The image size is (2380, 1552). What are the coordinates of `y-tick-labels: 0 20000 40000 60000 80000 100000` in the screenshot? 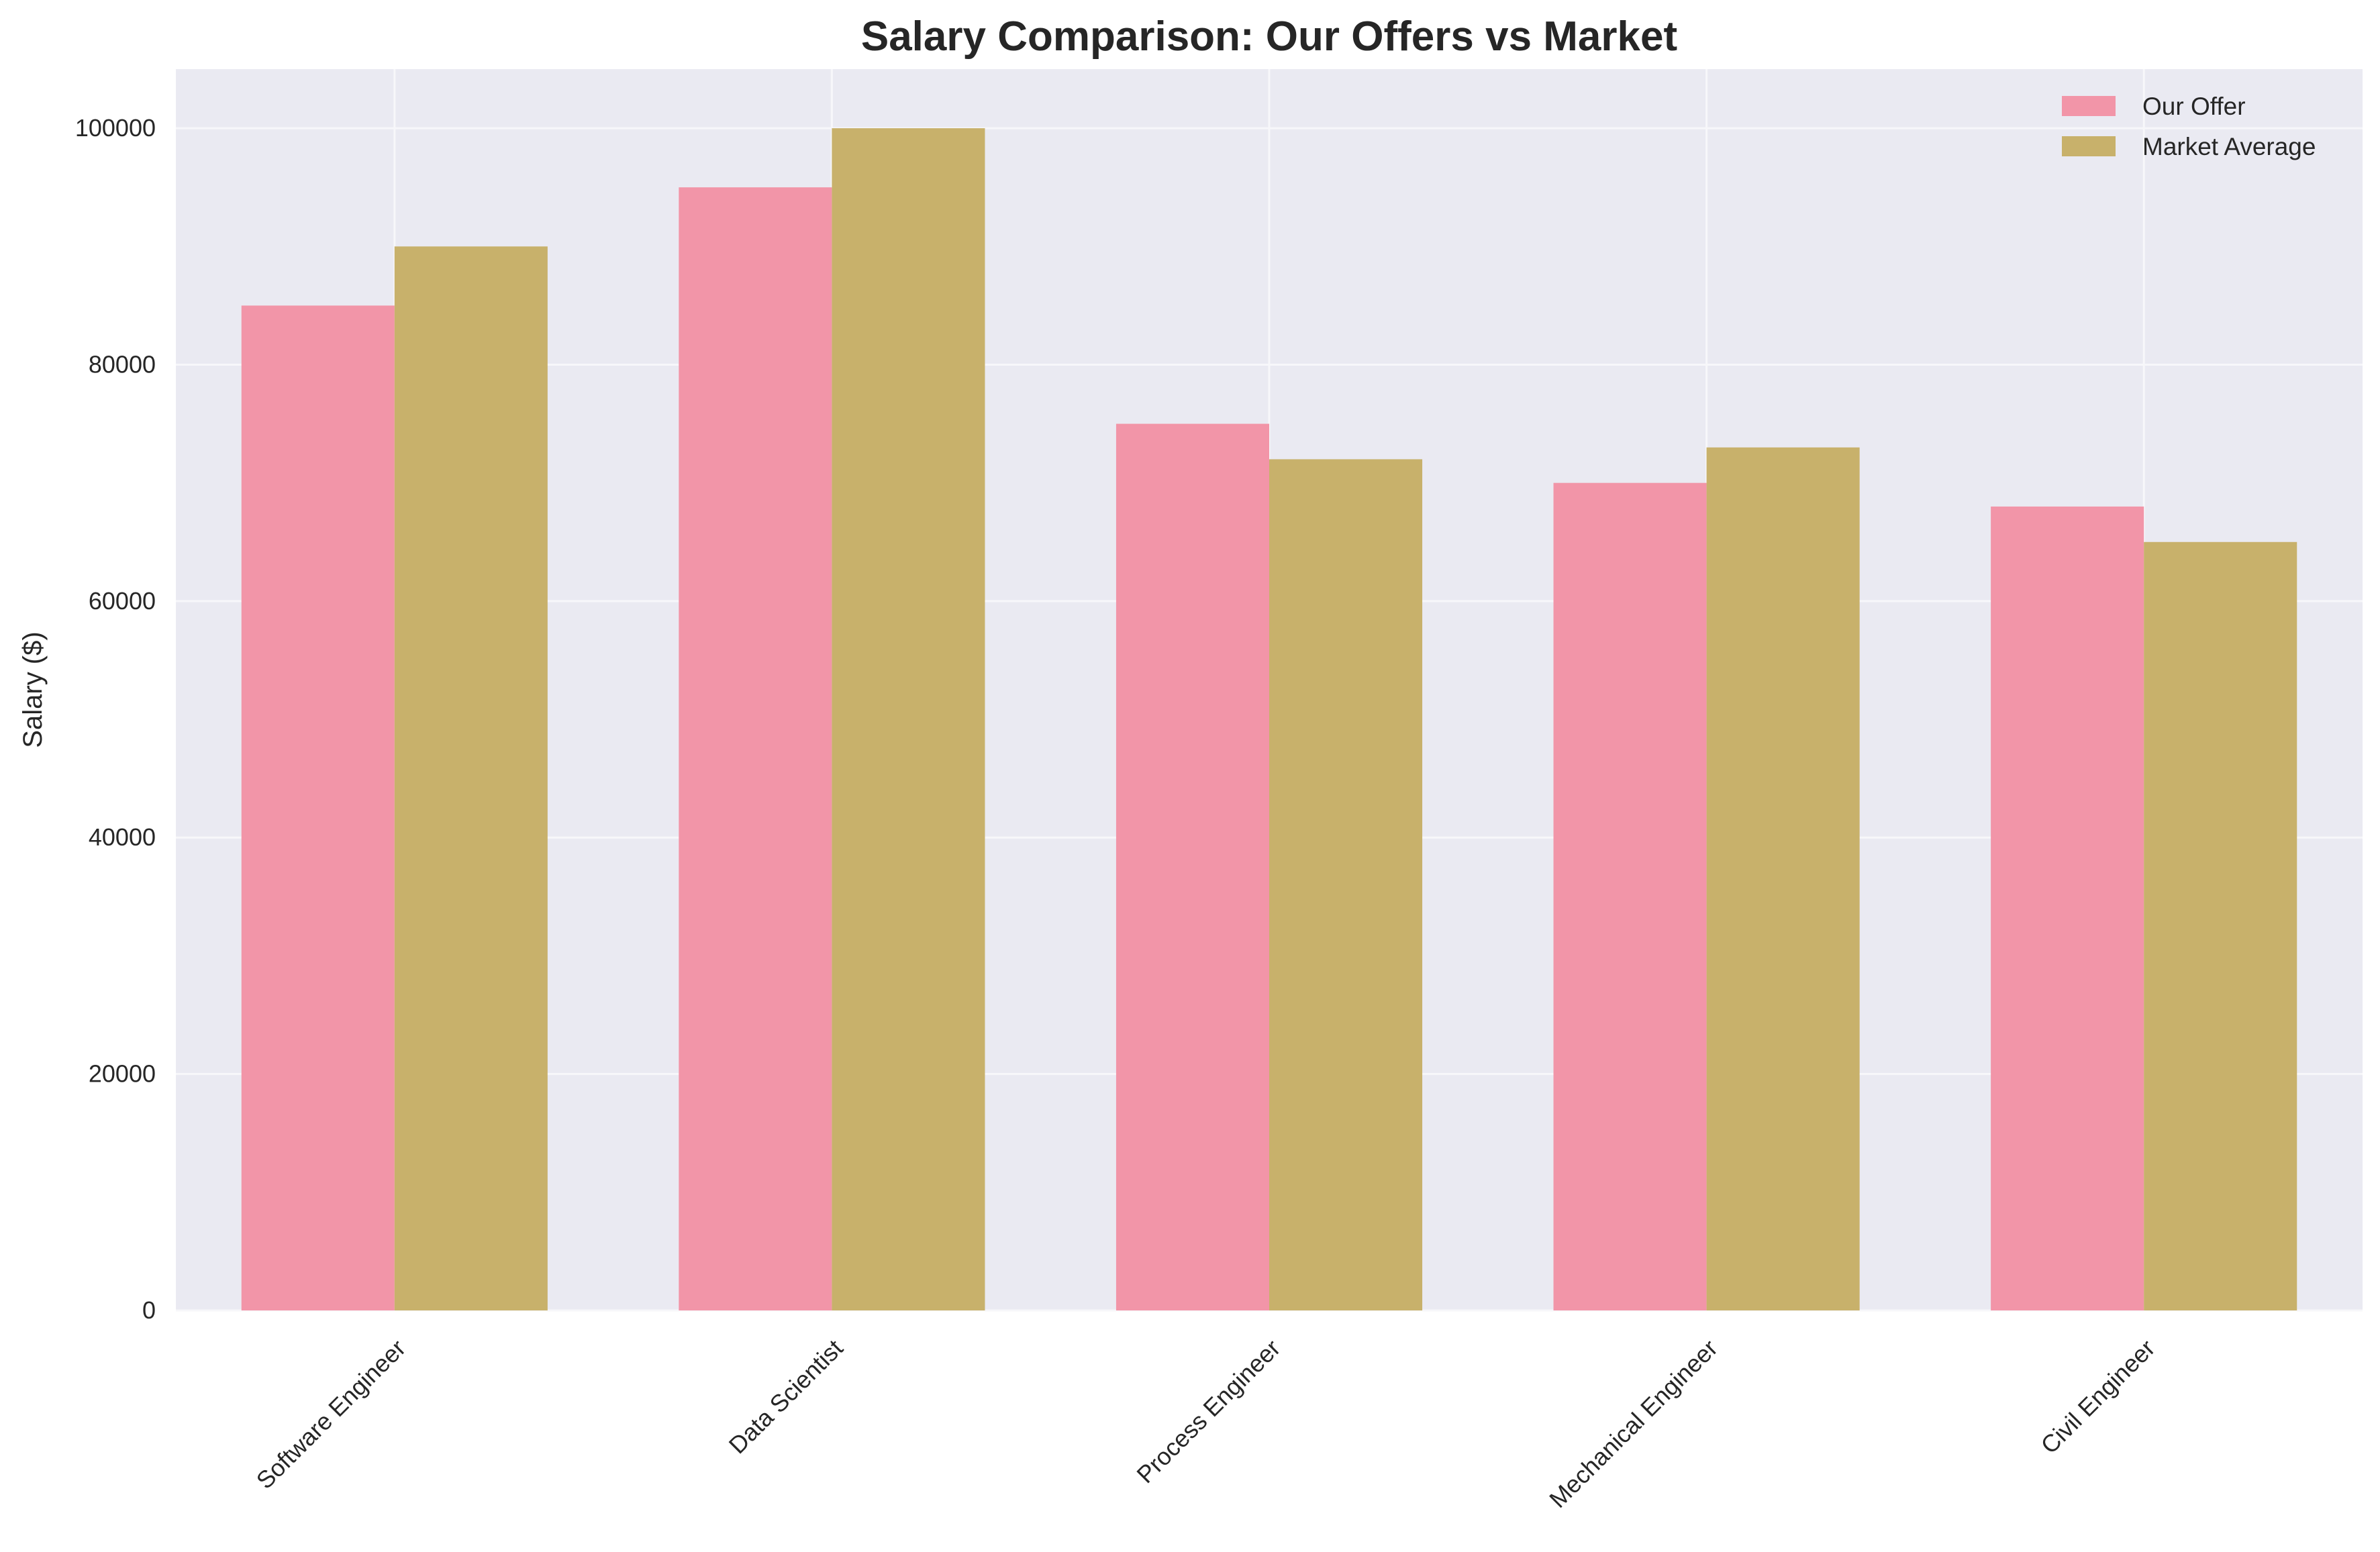 It's located at (116, 719).